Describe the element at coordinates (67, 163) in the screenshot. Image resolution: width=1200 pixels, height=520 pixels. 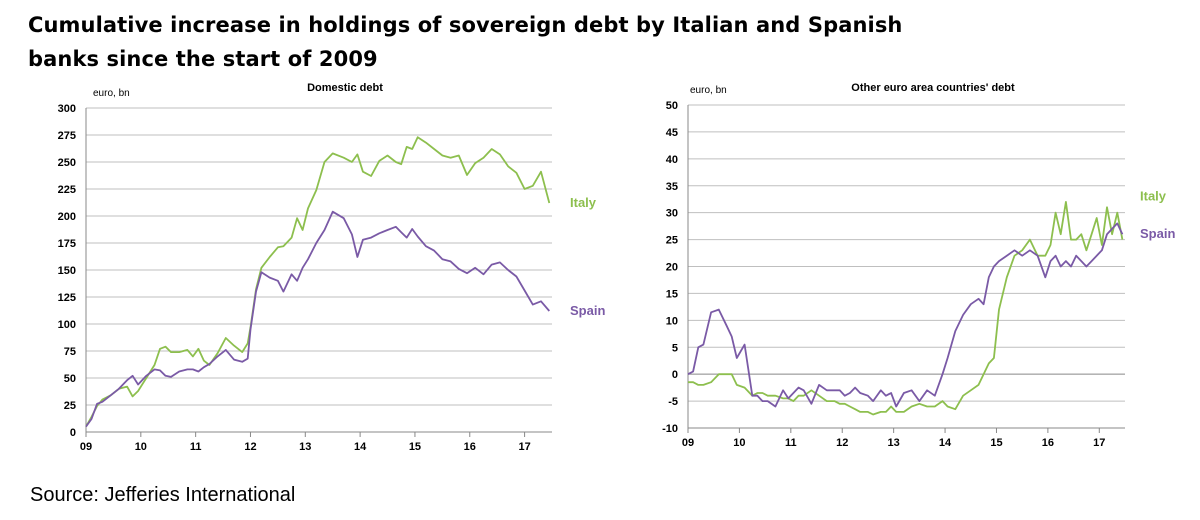
I see `chart1-y-tick-label: 250` at that location.